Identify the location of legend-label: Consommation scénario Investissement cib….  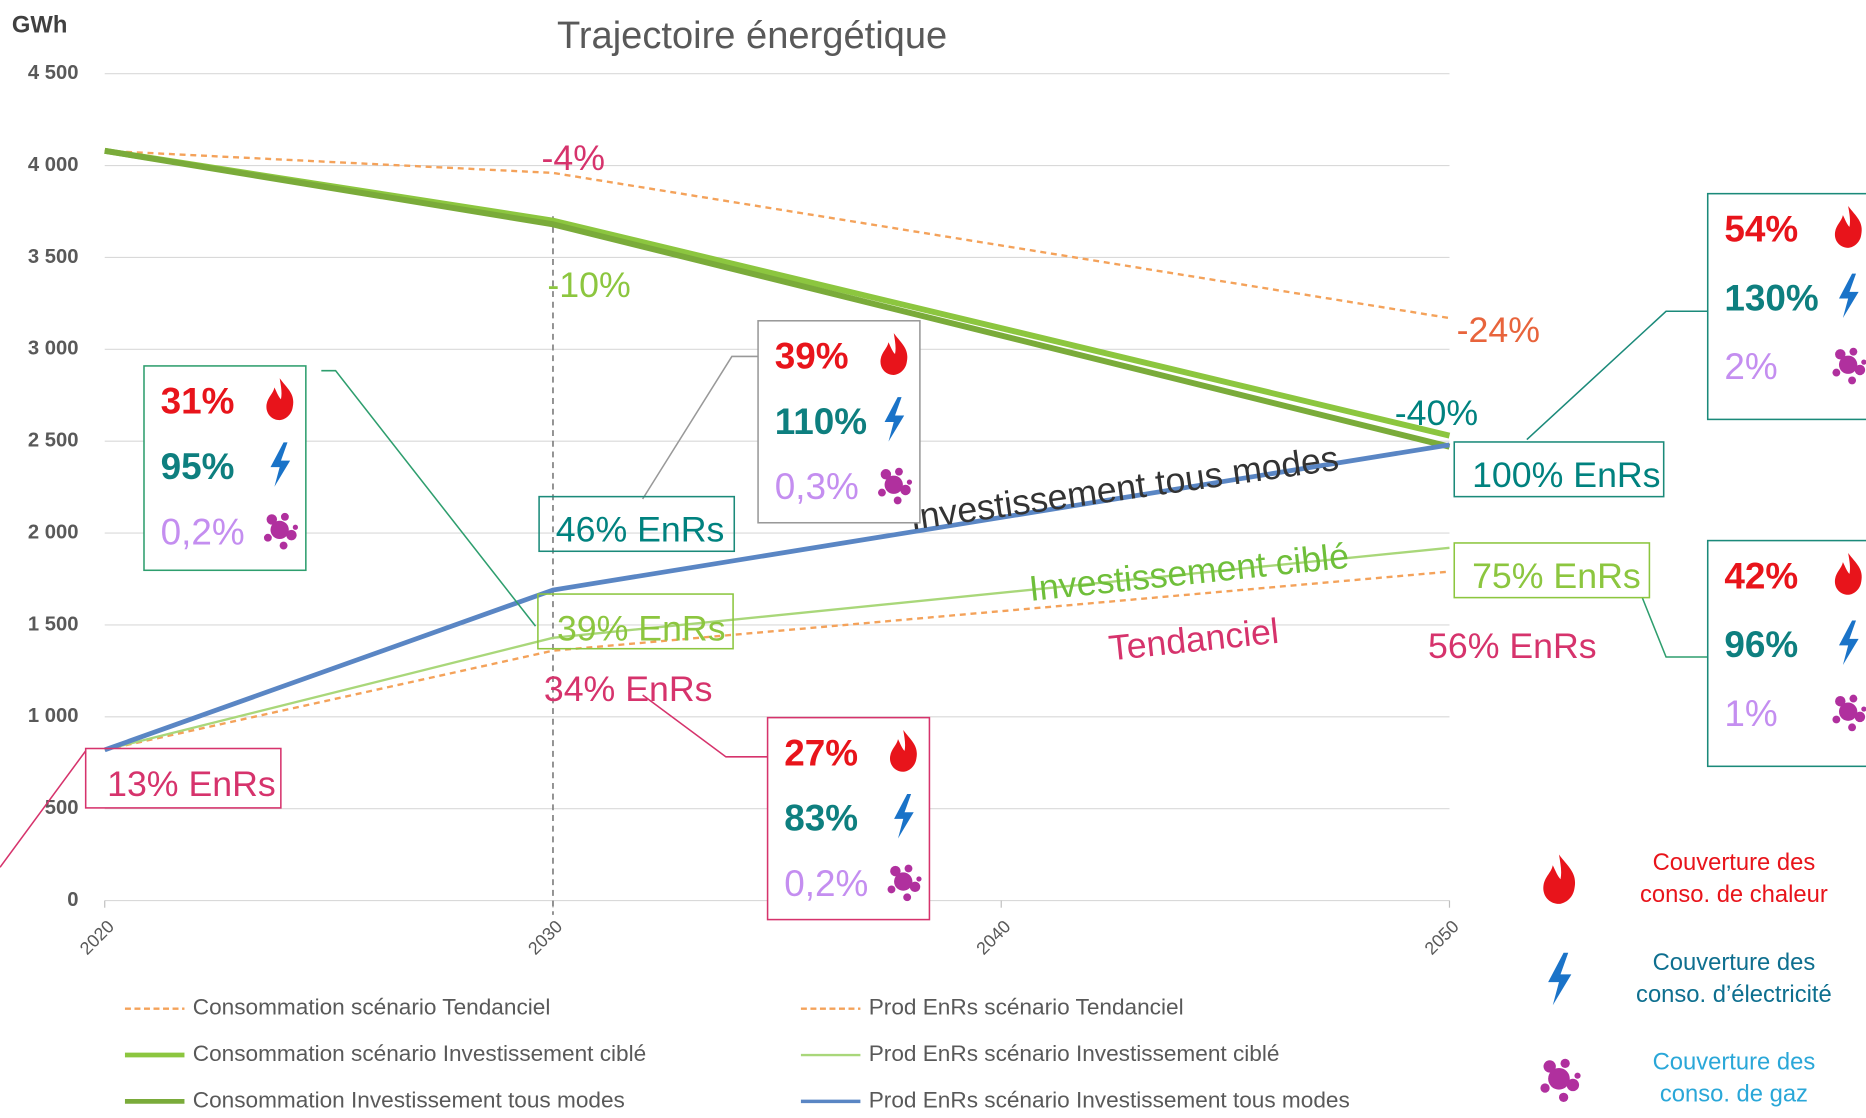
(419, 1053).